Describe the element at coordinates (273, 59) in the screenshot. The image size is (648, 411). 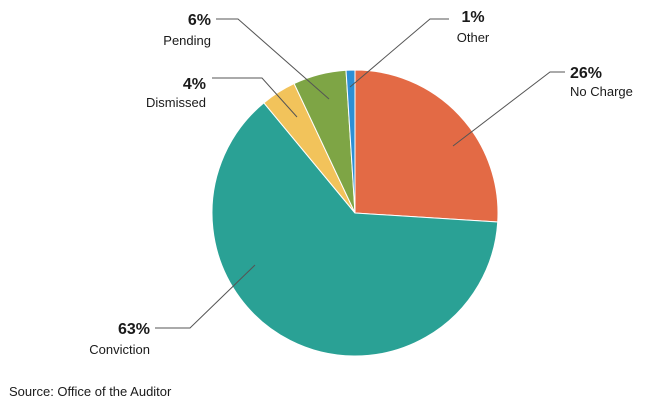
I see `leader-line-pending` at that location.